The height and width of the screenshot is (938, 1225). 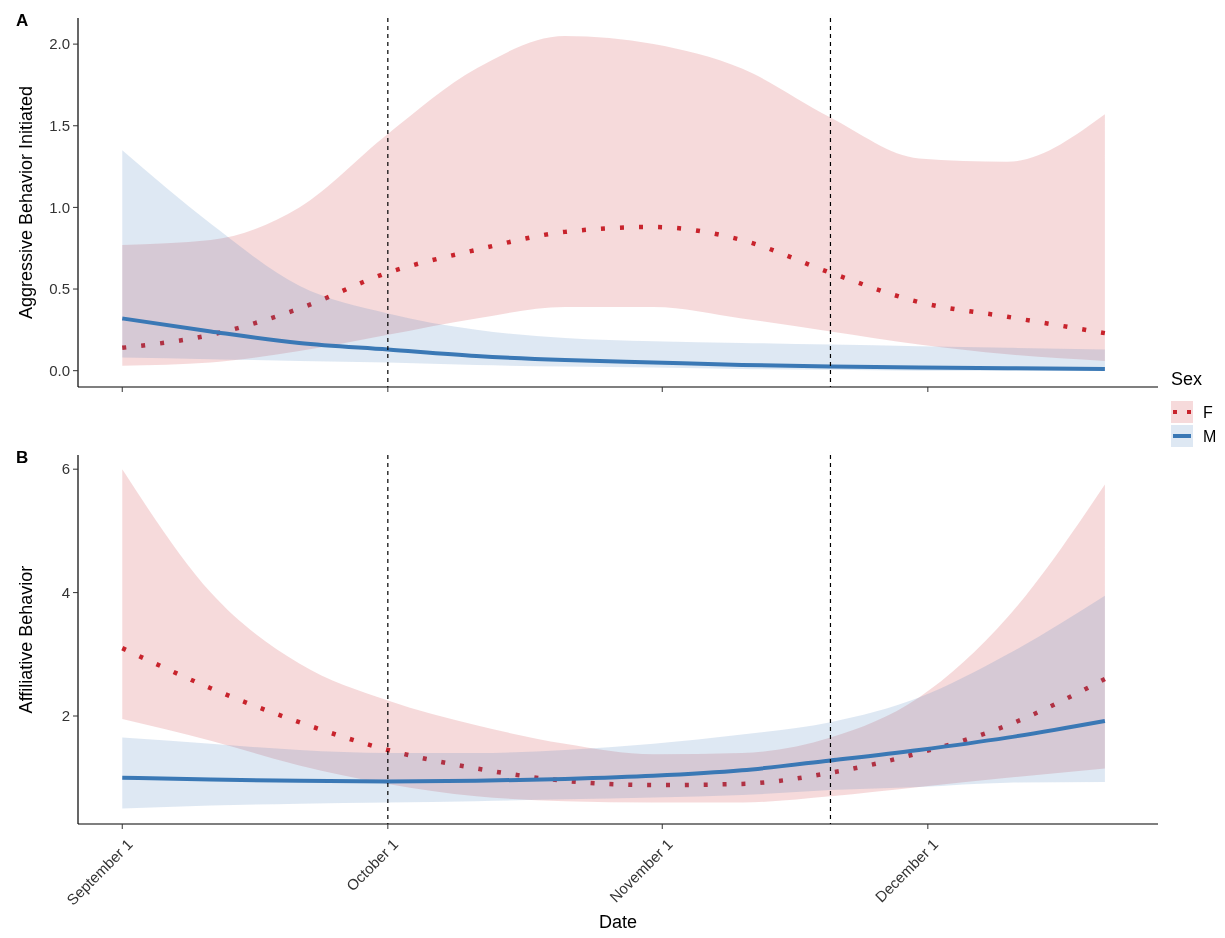 What do you see at coordinates (22, 20) in the screenshot?
I see `chart-title: A` at bounding box center [22, 20].